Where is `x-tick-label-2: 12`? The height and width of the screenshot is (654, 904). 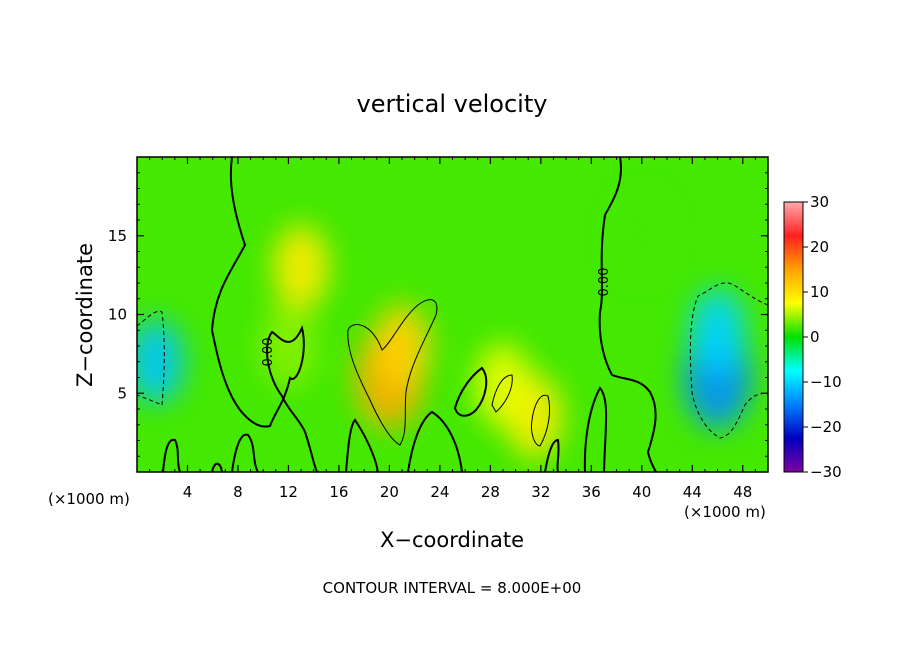 x-tick-label-2: 12 is located at coordinates (288, 492).